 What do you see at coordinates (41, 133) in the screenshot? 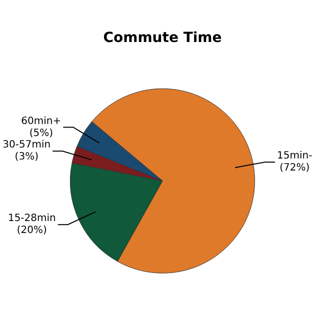
I see `data-label: (5%)` at bounding box center [41, 133].